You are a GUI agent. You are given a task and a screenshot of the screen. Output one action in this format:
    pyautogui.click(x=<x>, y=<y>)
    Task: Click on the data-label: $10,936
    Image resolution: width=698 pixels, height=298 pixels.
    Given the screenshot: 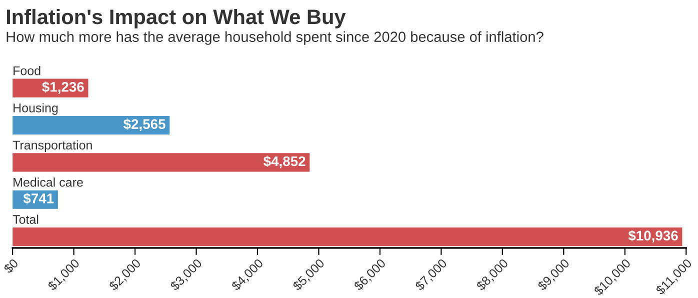 What is the action you would take?
    pyautogui.click(x=653, y=236)
    